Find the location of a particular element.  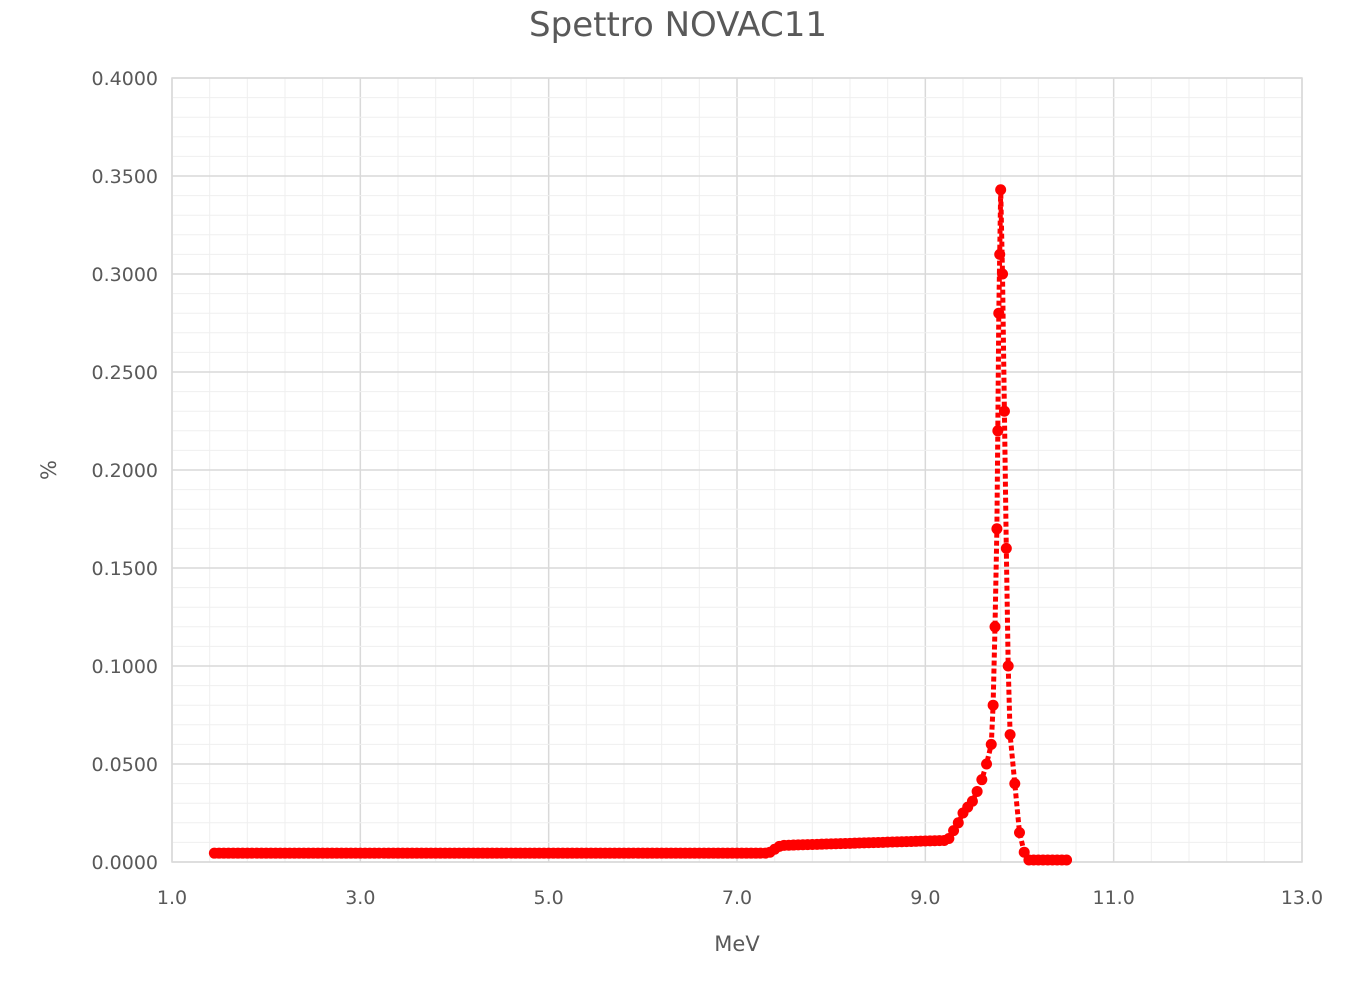

x-tick-label: 13.0 is located at coordinates (1302, 898).